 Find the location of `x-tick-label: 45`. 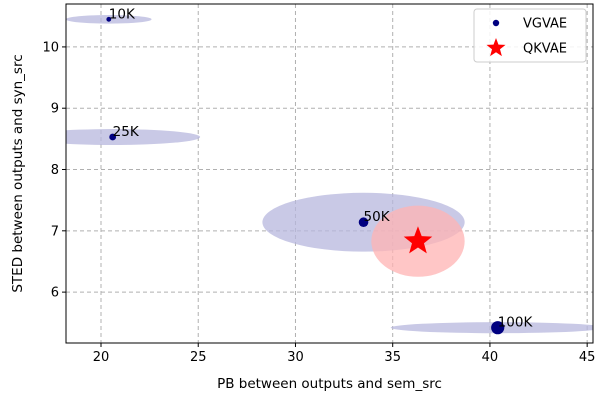

x-tick-label: 45 is located at coordinates (587, 357).